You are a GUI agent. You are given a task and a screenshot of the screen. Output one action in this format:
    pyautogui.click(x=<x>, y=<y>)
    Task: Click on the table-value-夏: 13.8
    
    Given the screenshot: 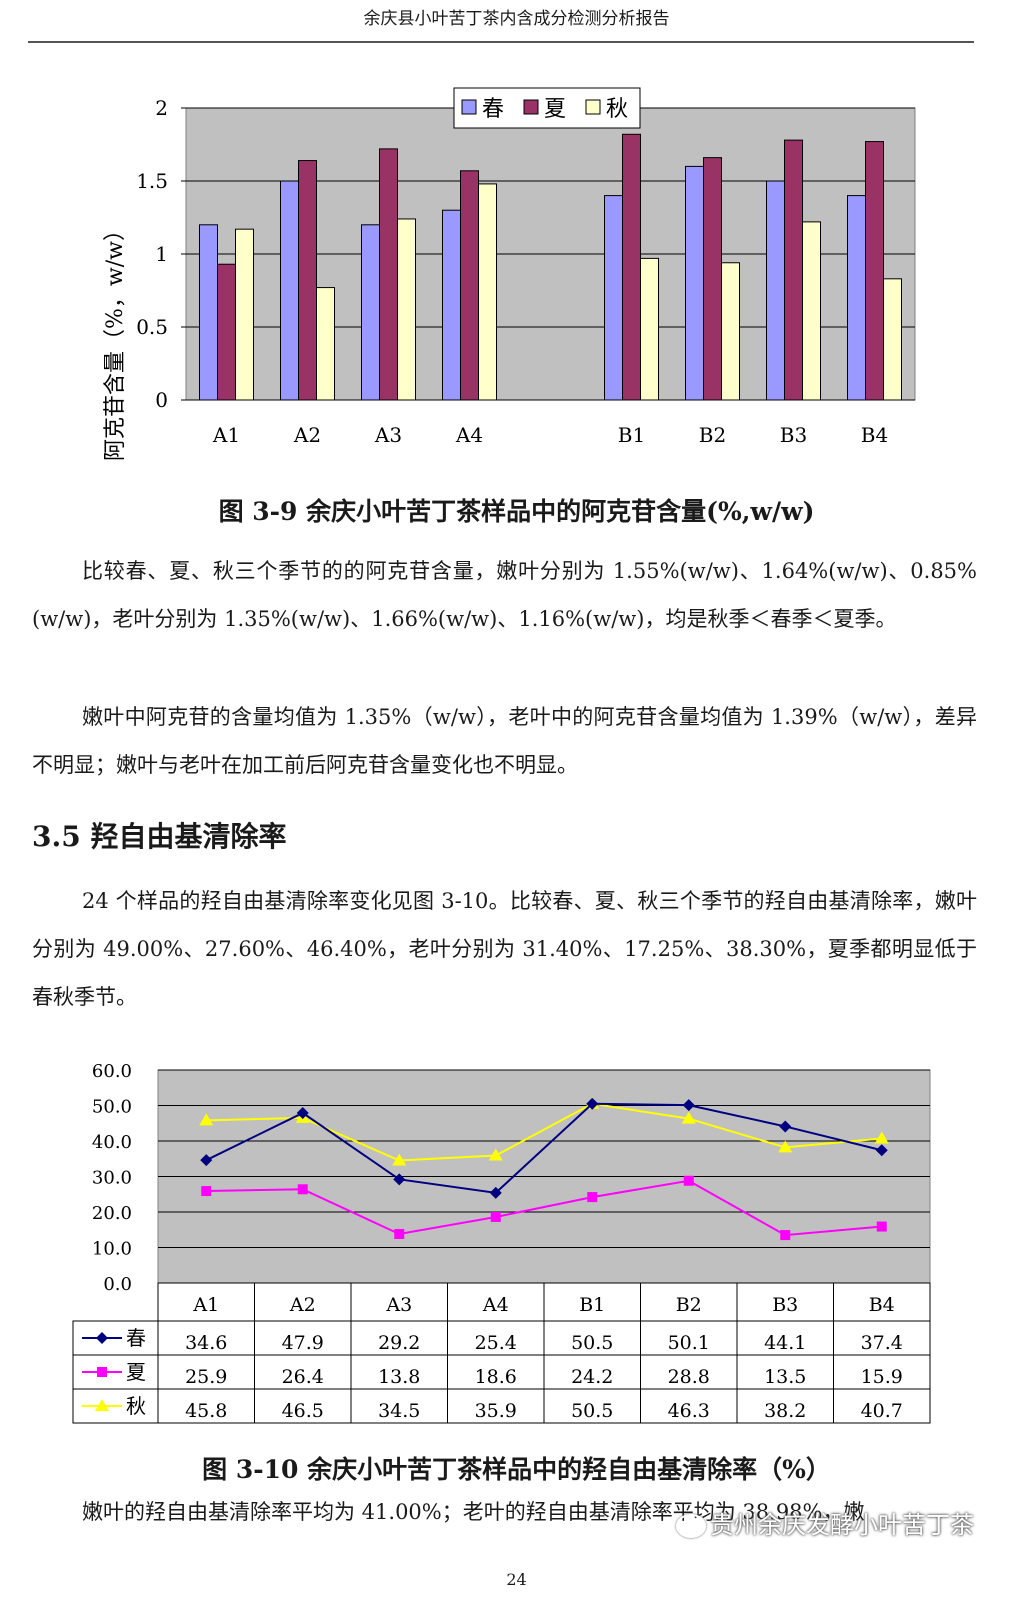 What is the action you would take?
    pyautogui.click(x=399, y=1377)
    